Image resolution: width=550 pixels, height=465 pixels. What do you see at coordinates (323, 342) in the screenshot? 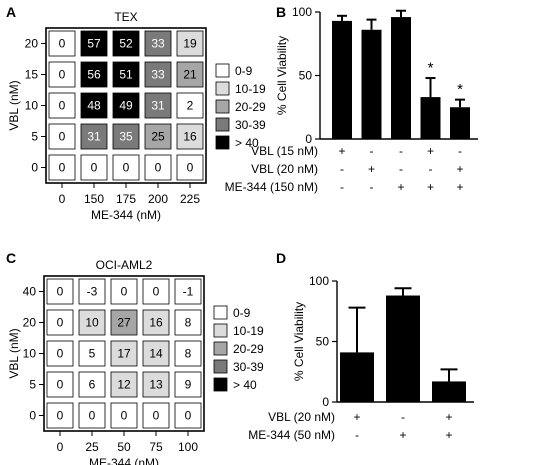
I see `panel-d-ytick-label: 50` at bounding box center [323, 342].